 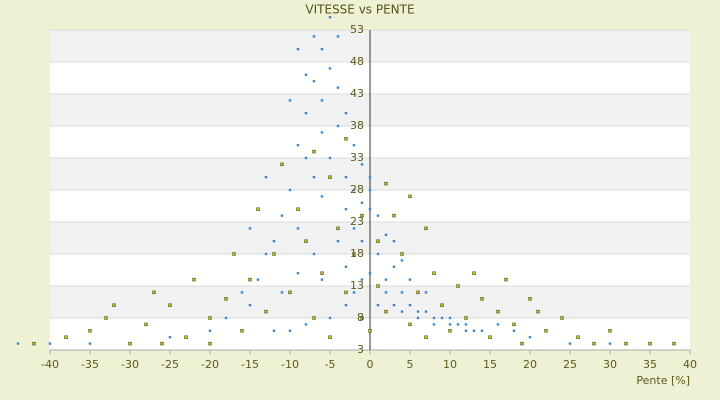 What do you see at coordinates (170, 364) in the screenshot?
I see `x-tick-label: -25` at bounding box center [170, 364].